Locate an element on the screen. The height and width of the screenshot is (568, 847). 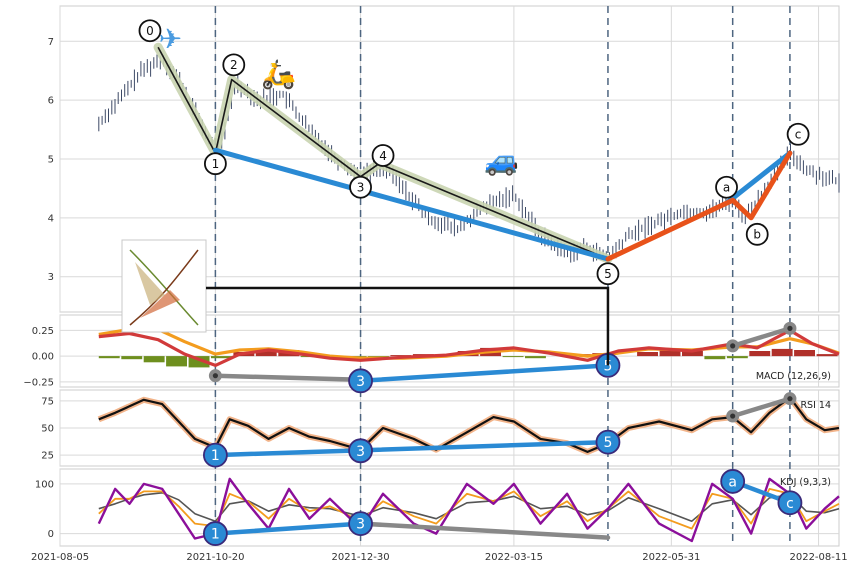
wave-label-text: 3 is located at coordinates (361, 188).